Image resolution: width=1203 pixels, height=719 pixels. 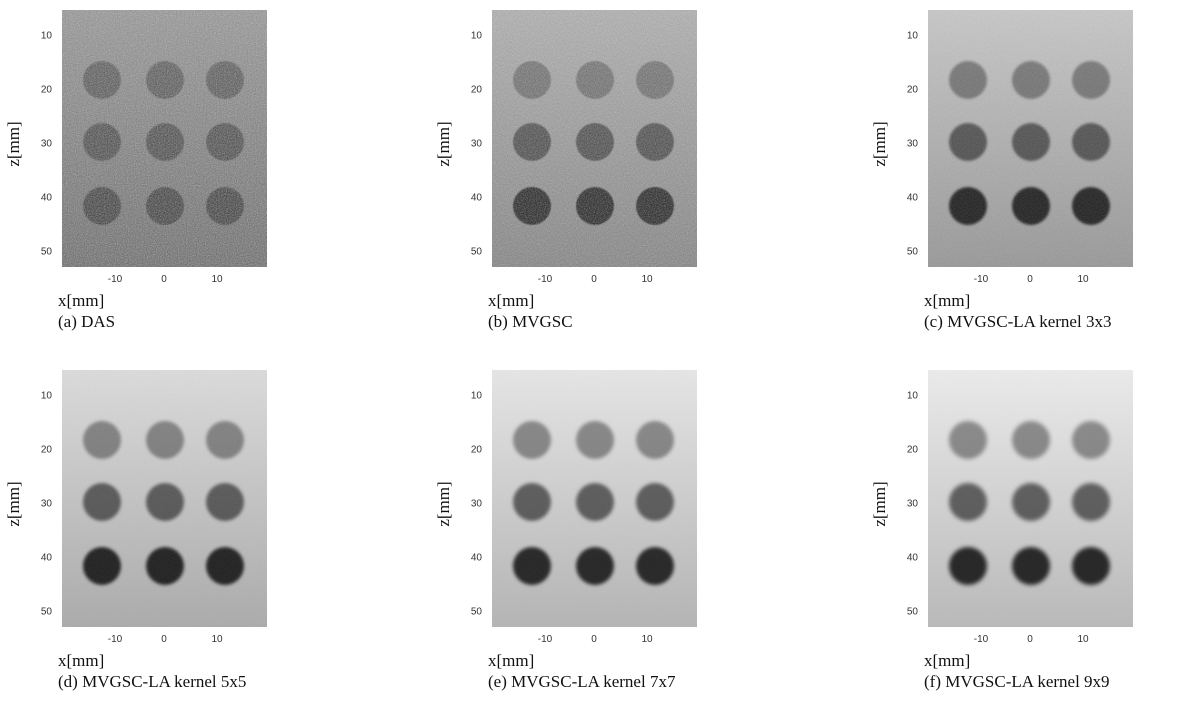 I want to click on panel-caption: (f) MVGSC-LA kernel 9x9, so click(x=1017, y=681).